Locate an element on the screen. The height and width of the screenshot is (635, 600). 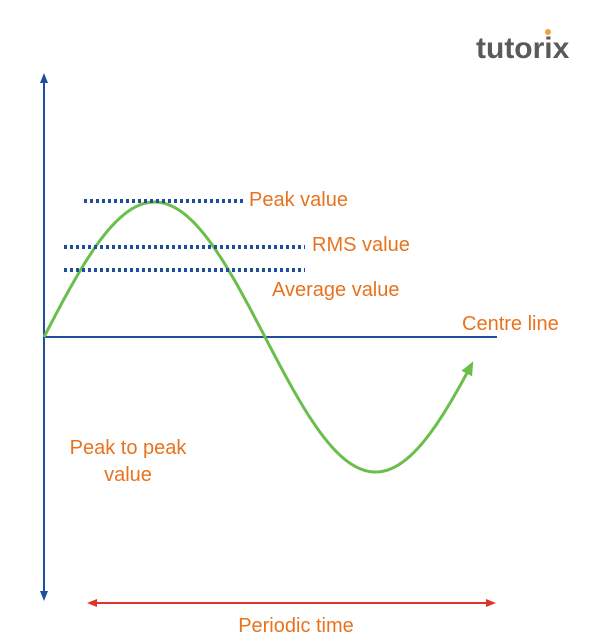
peak-to-peak-label: value is located at coordinates (128, 475).